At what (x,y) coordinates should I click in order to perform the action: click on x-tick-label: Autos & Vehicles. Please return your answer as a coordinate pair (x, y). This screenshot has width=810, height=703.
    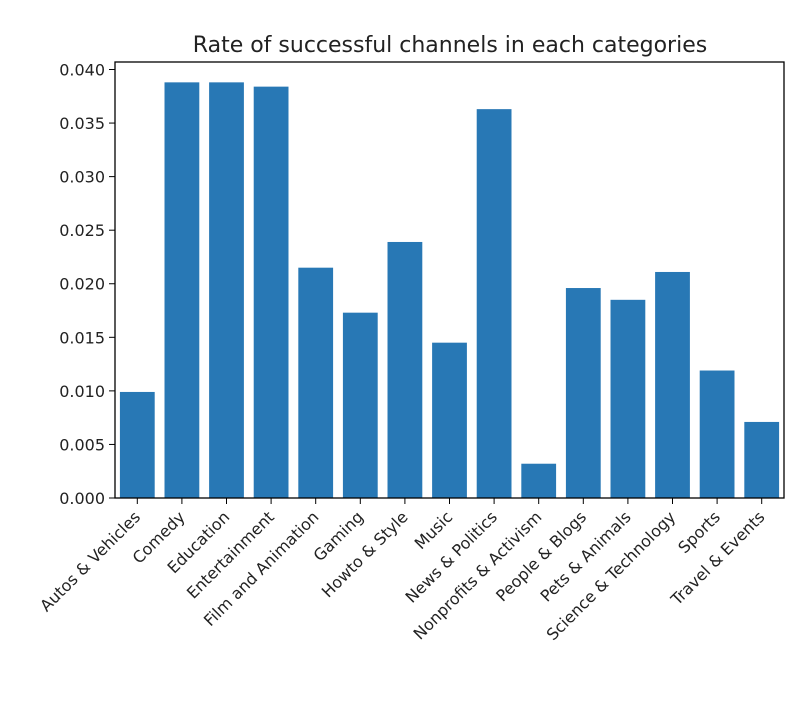
    Looking at the image, I should click on (90, 561).